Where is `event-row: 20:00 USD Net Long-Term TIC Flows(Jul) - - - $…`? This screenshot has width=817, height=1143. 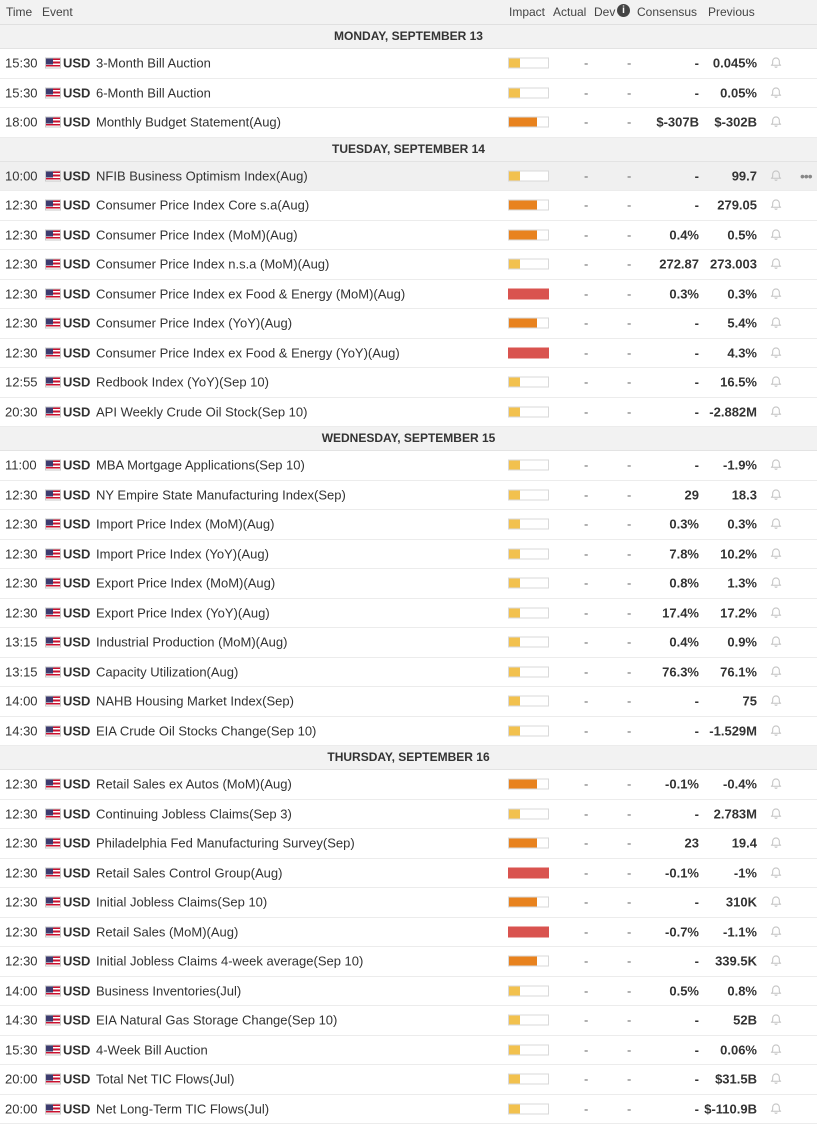
event-row: 20:00 USD Net Long-Term TIC Flows(Jul) - - - $… is located at coordinates (408, 1109).